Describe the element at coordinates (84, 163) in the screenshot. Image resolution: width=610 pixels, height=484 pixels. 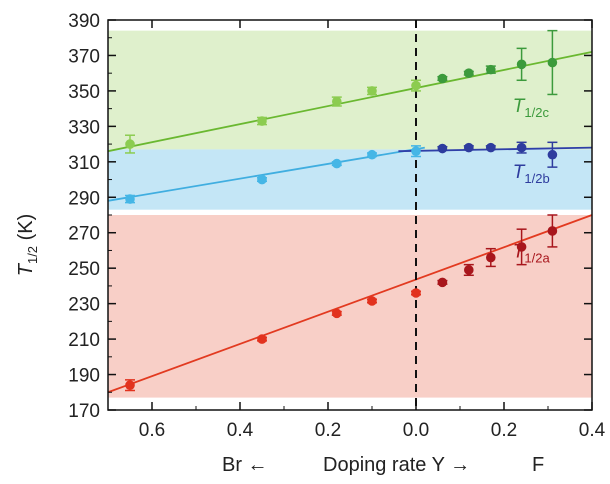
I see `y-tick-label: 310` at that location.